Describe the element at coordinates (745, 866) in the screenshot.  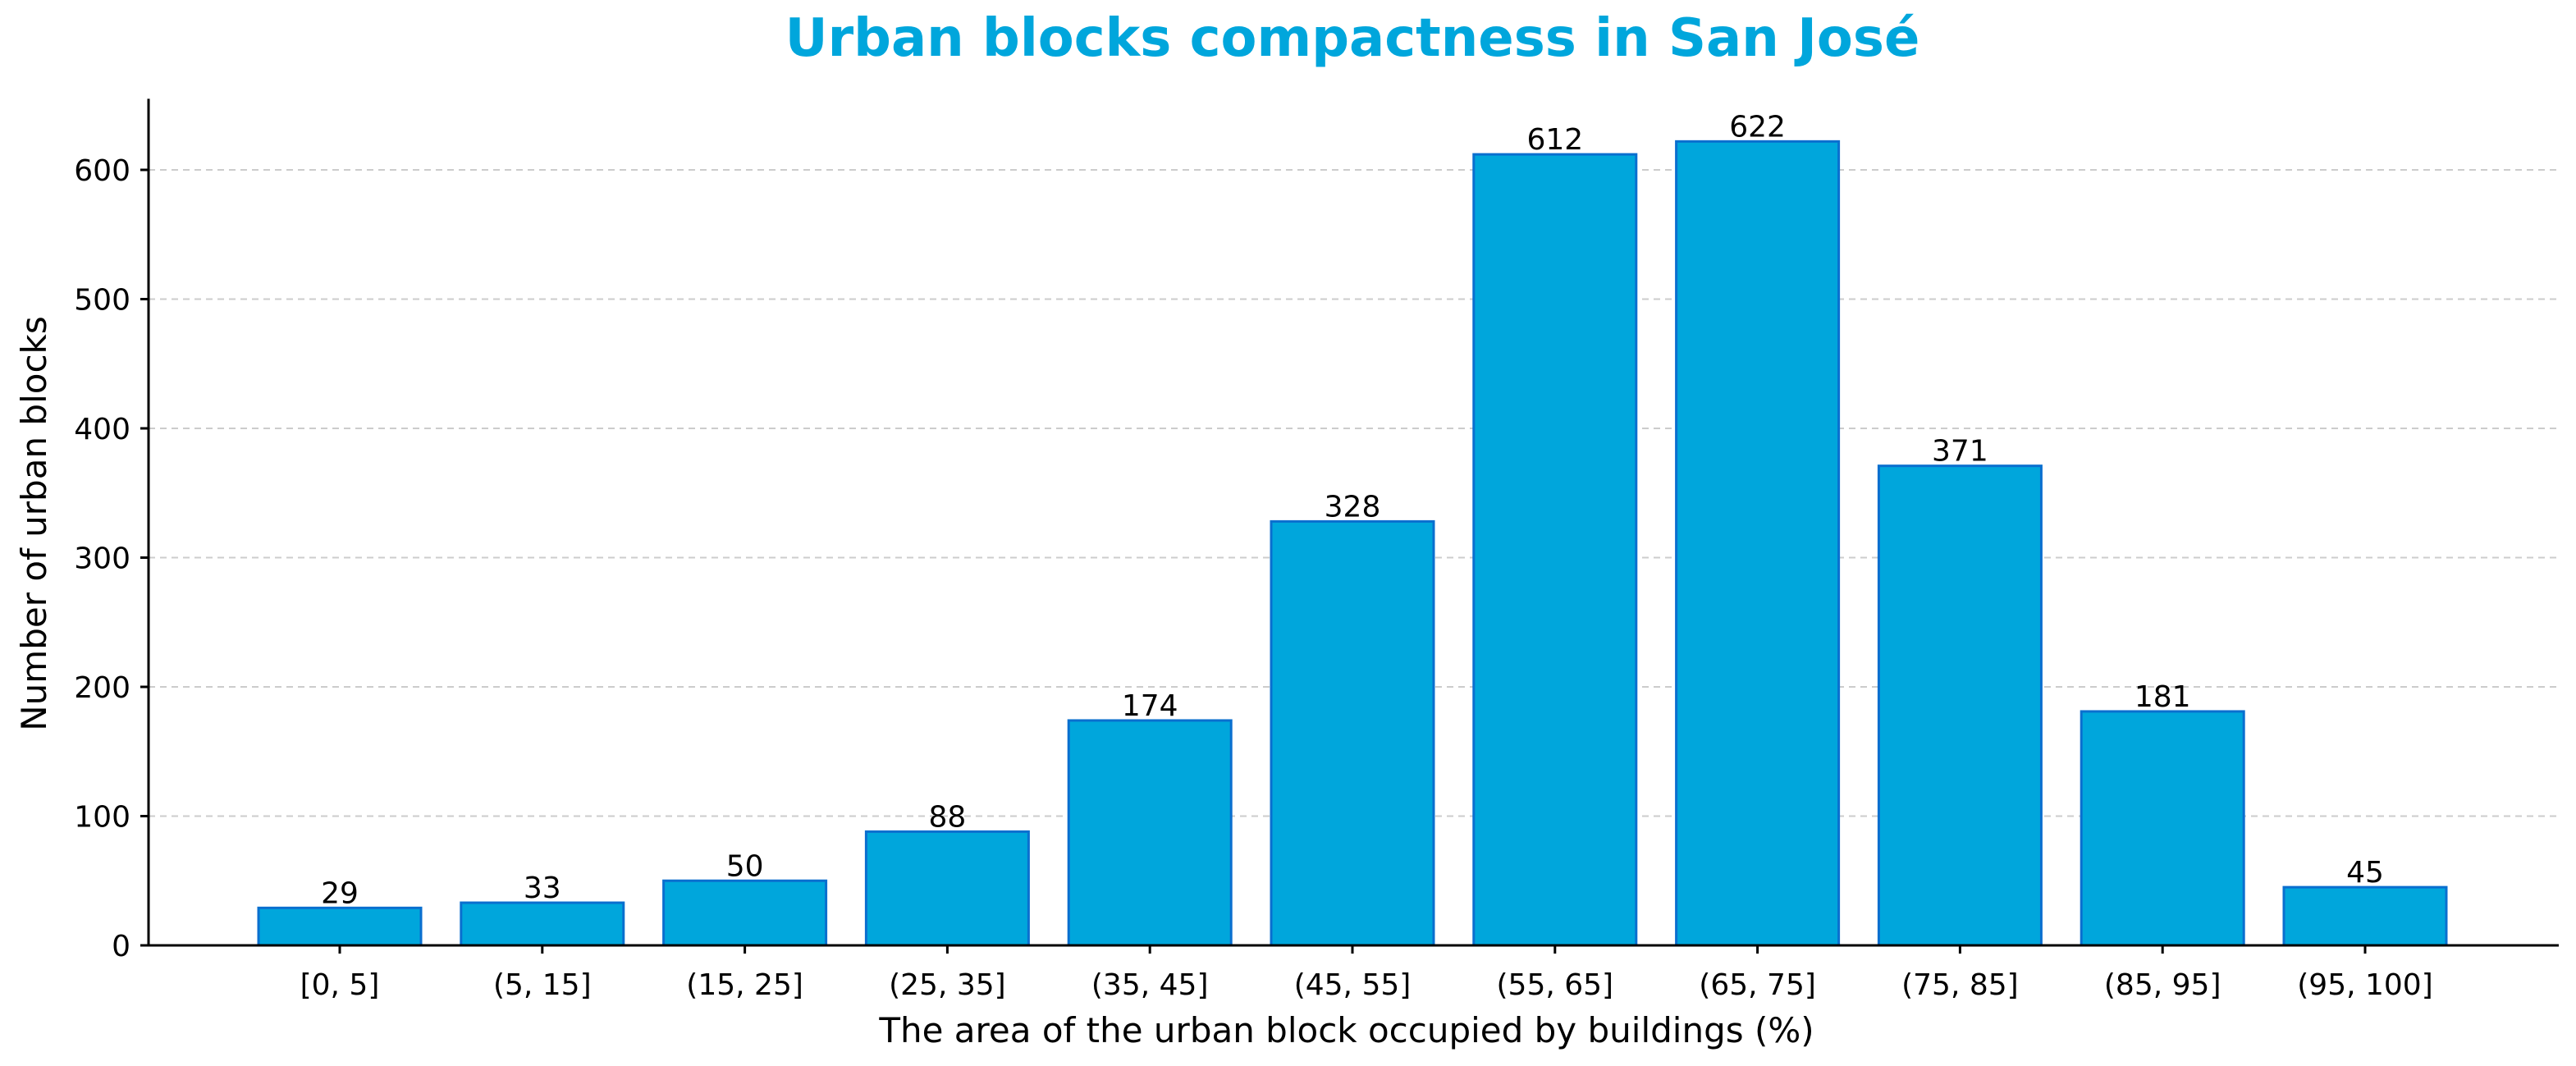
I see `bar-value-label: 50` at that location.